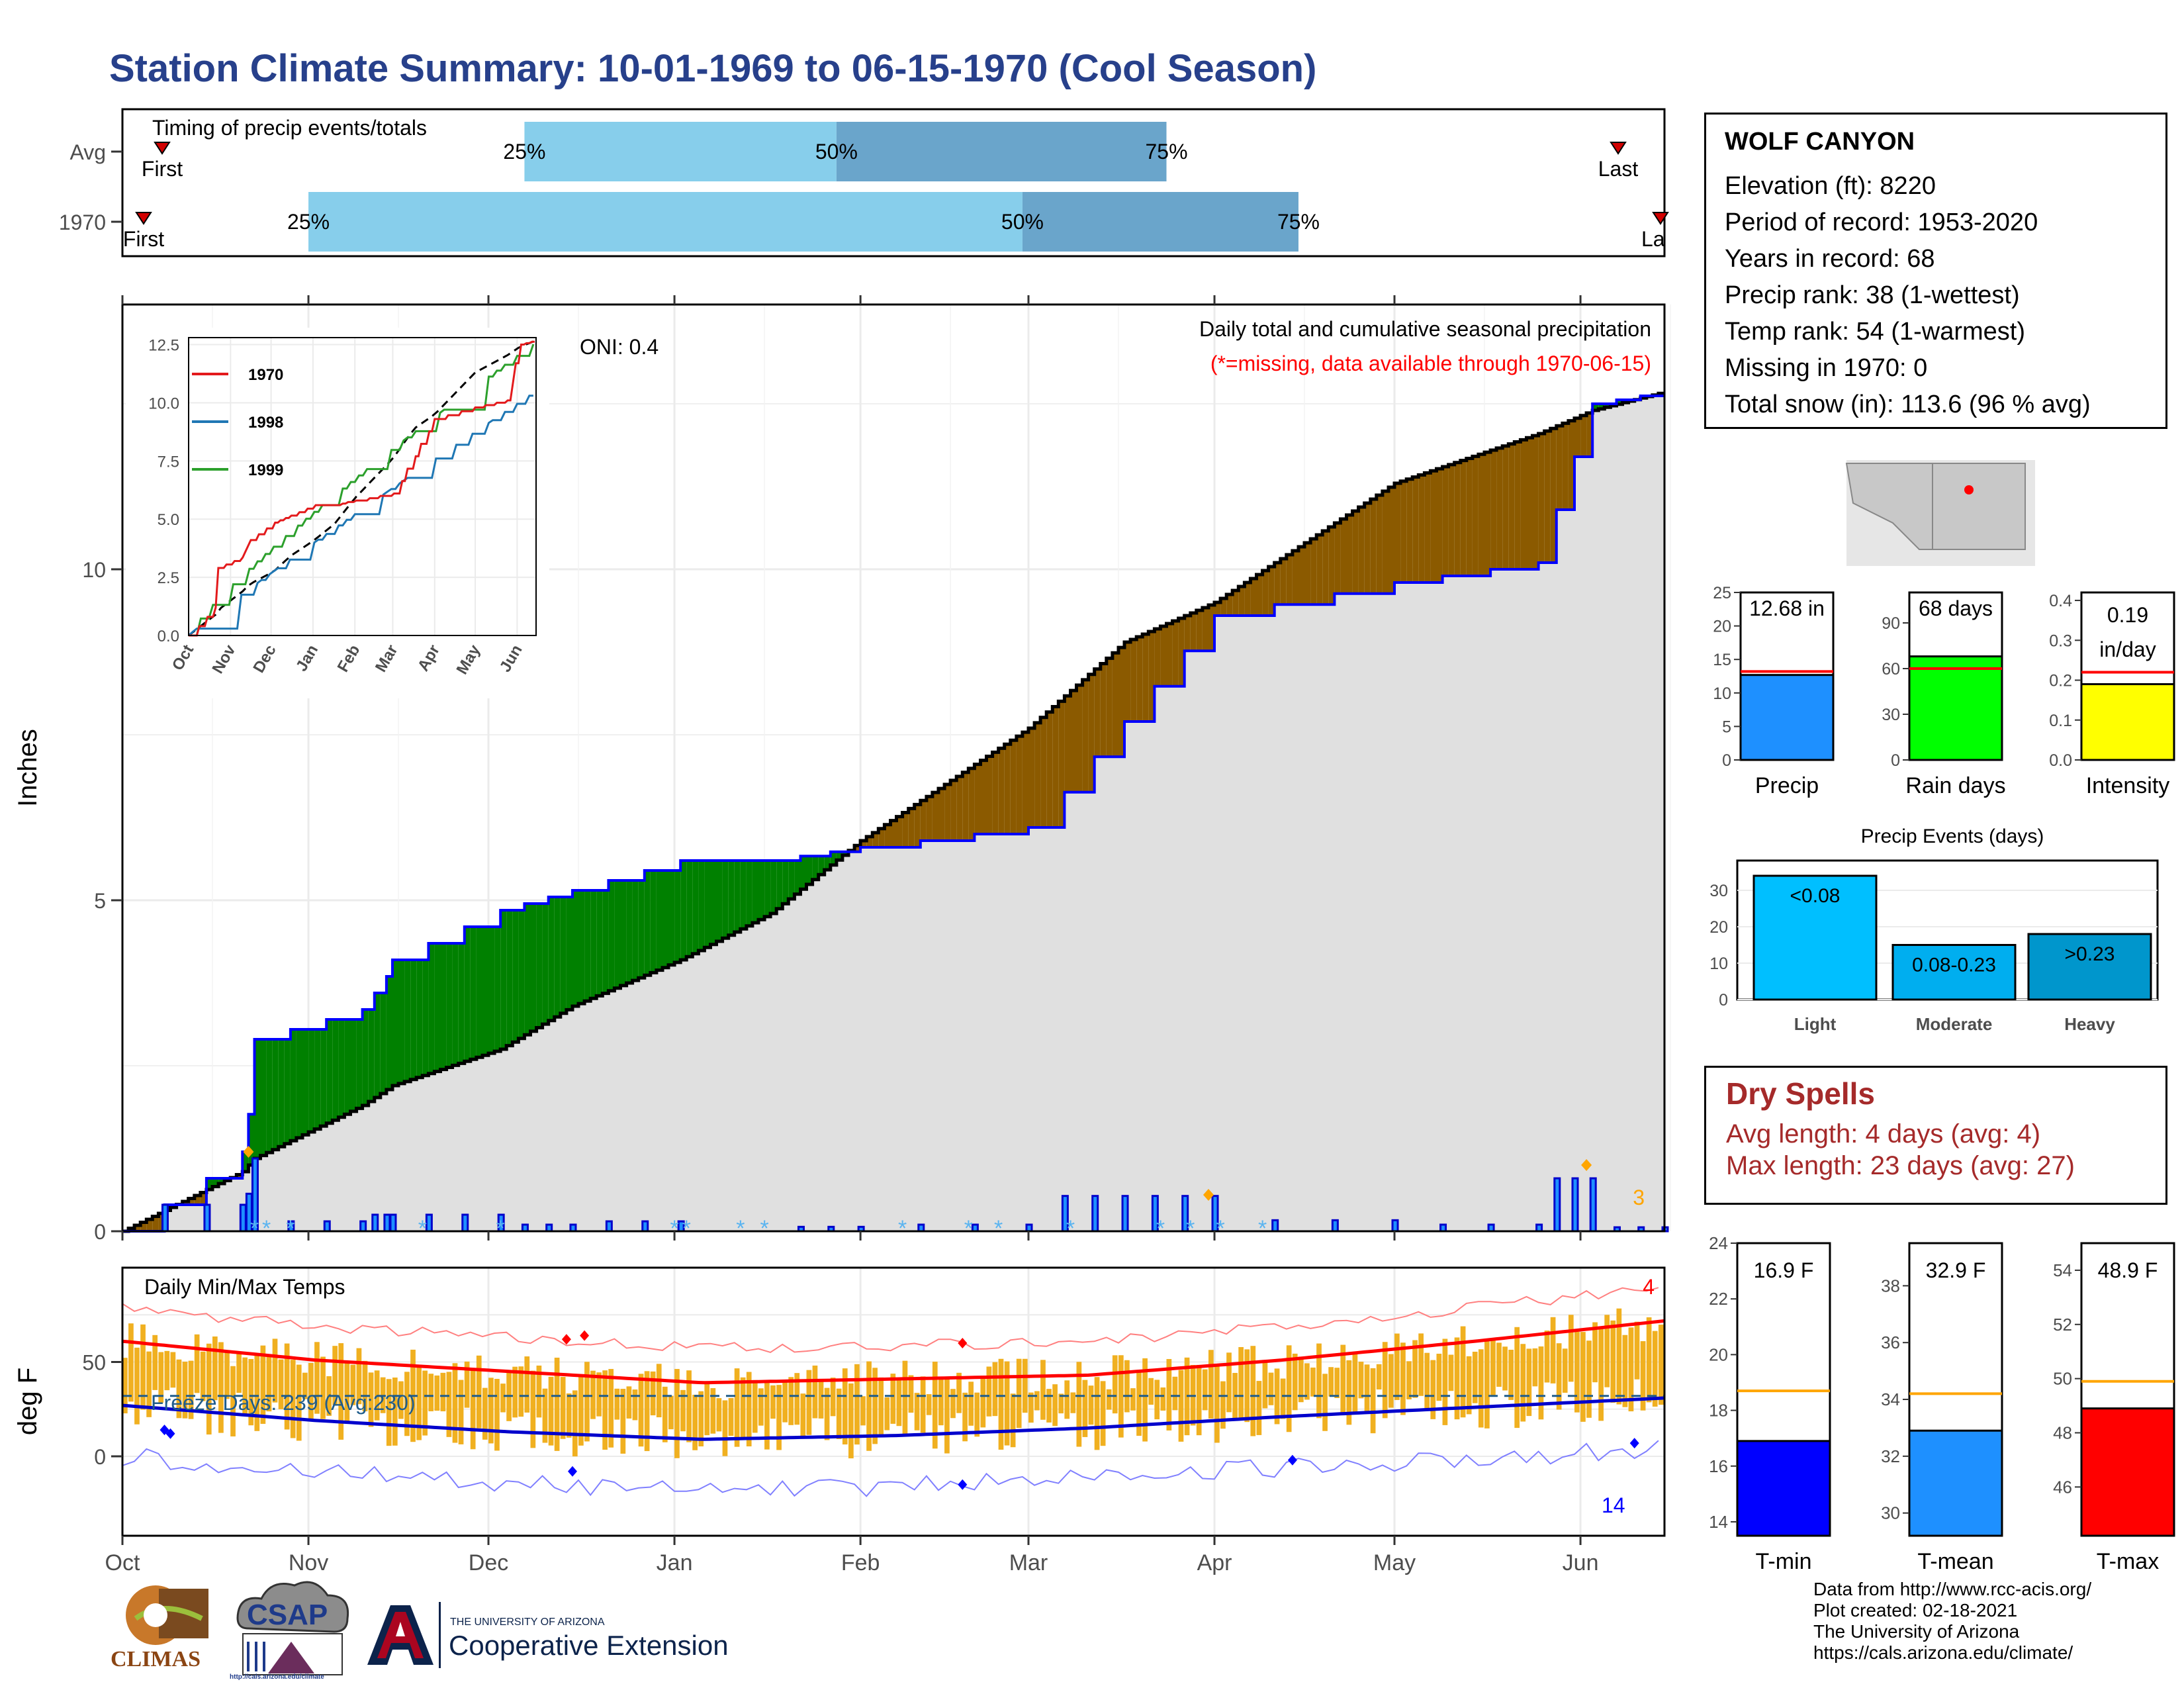  I want to click on summary-y-tick-label: 15, so click(1722, 660).